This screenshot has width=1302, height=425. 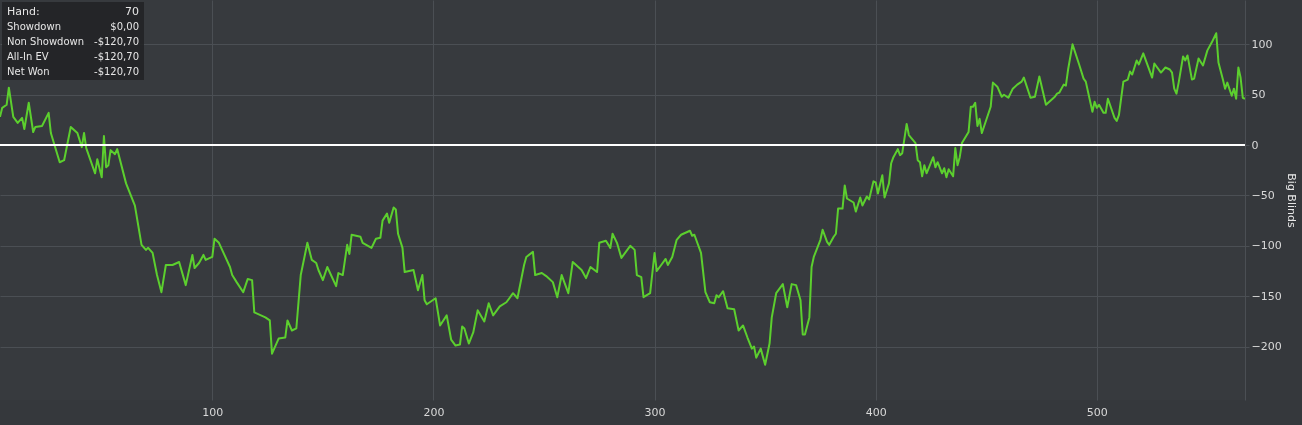 I want to click on y-tick-label: −200, so click(x=1266, y=347).